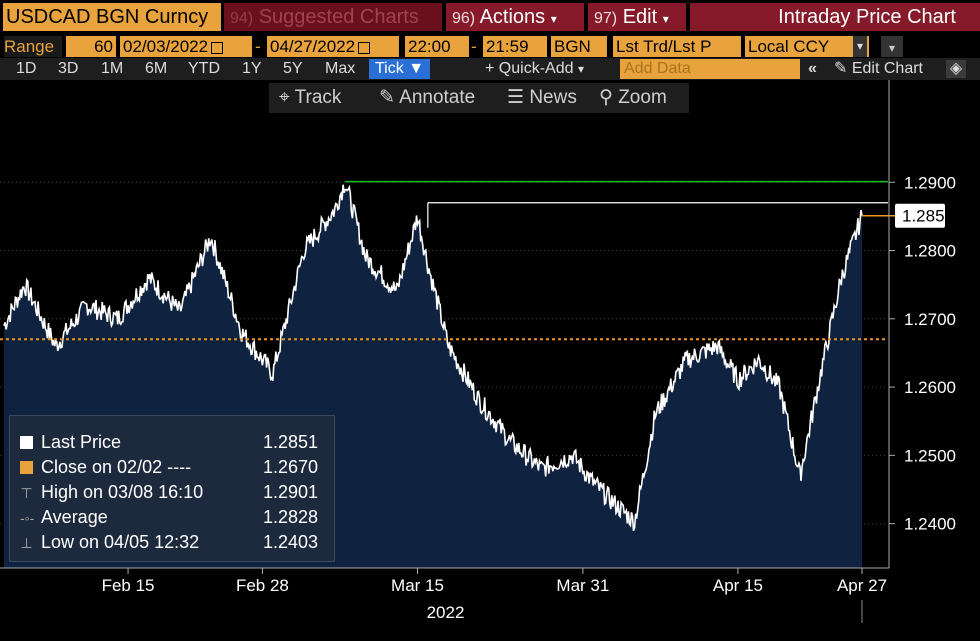 Image resolution: width=980 pixels, height=641 pixels. What do you see at coordinates (862, 585) in the screenshot?
I see `x-tick-label: Apr 27` at bounding box center [862, 585].